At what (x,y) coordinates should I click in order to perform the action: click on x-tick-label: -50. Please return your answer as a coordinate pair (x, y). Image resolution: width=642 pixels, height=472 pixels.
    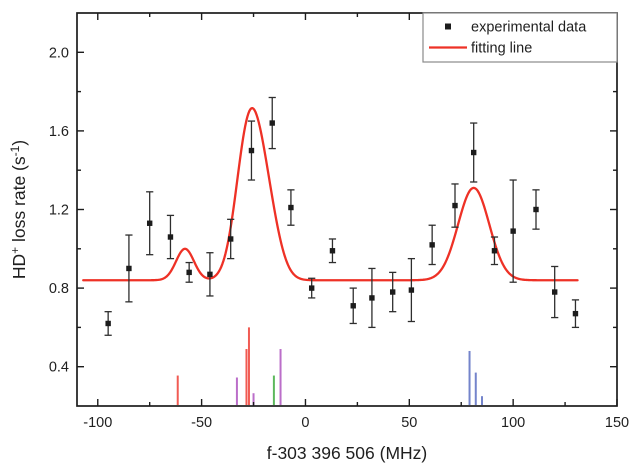
    Looking at the image, I should click on (201, 423).